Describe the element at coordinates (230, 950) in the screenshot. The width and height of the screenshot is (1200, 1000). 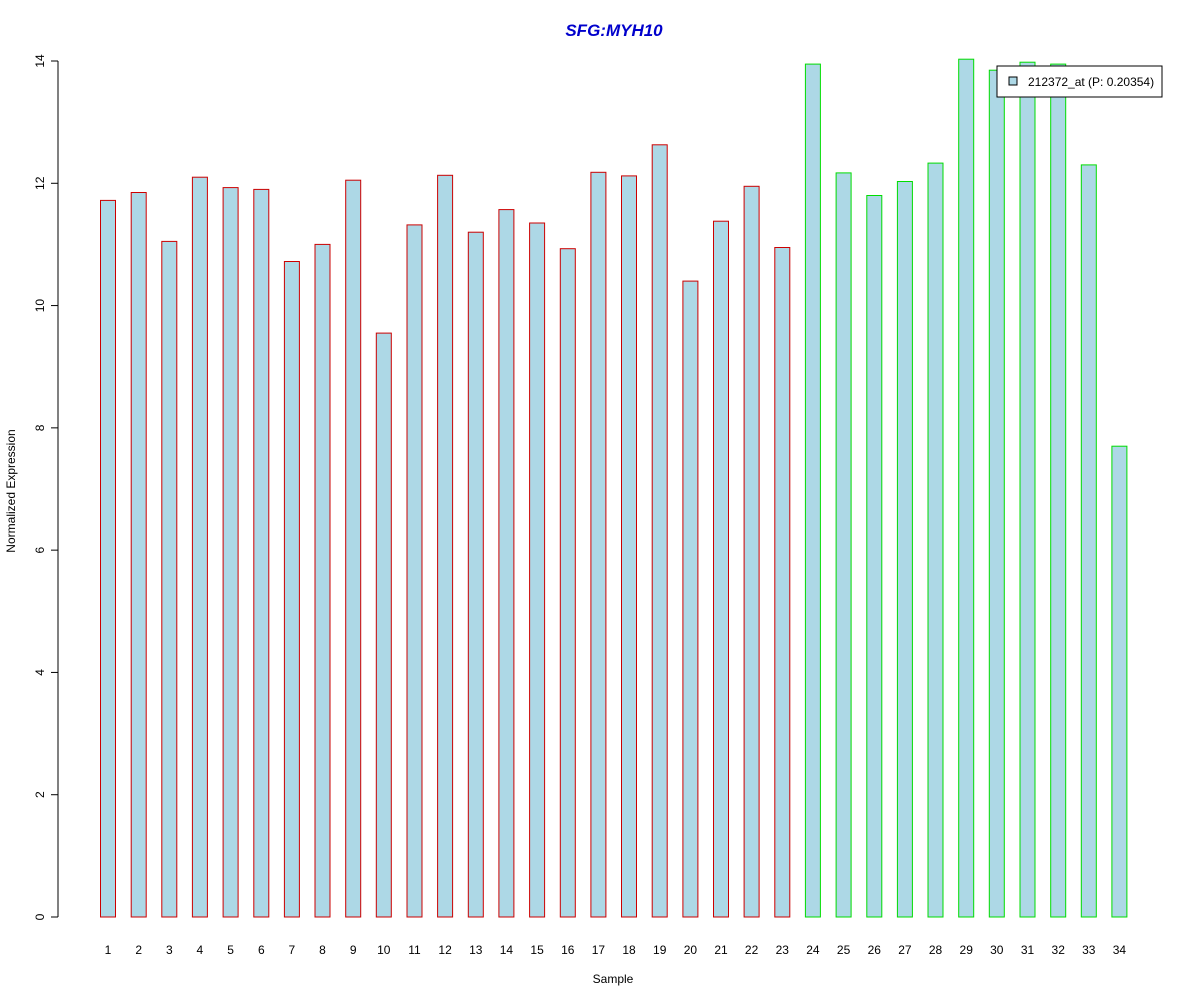
I see `x-tick-label: 5` at that location.